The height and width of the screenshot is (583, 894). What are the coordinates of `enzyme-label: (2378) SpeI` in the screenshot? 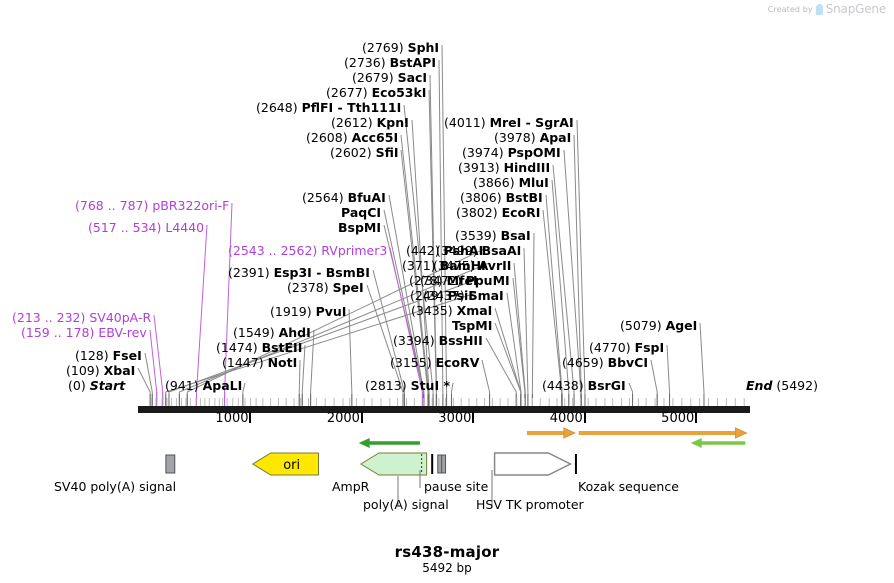 It's located at (325, 287).